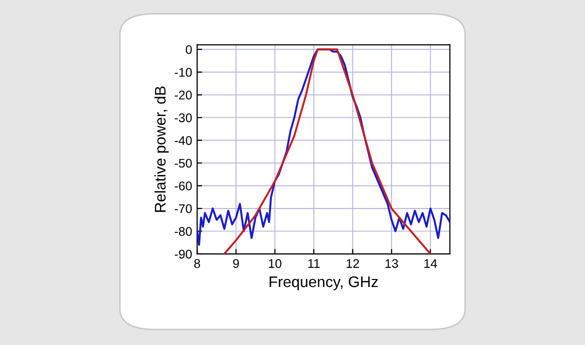  Describe the element at coordinates (161, 149) in the screenshot. I see `y-axis-title: Relative power, dB` at that location.